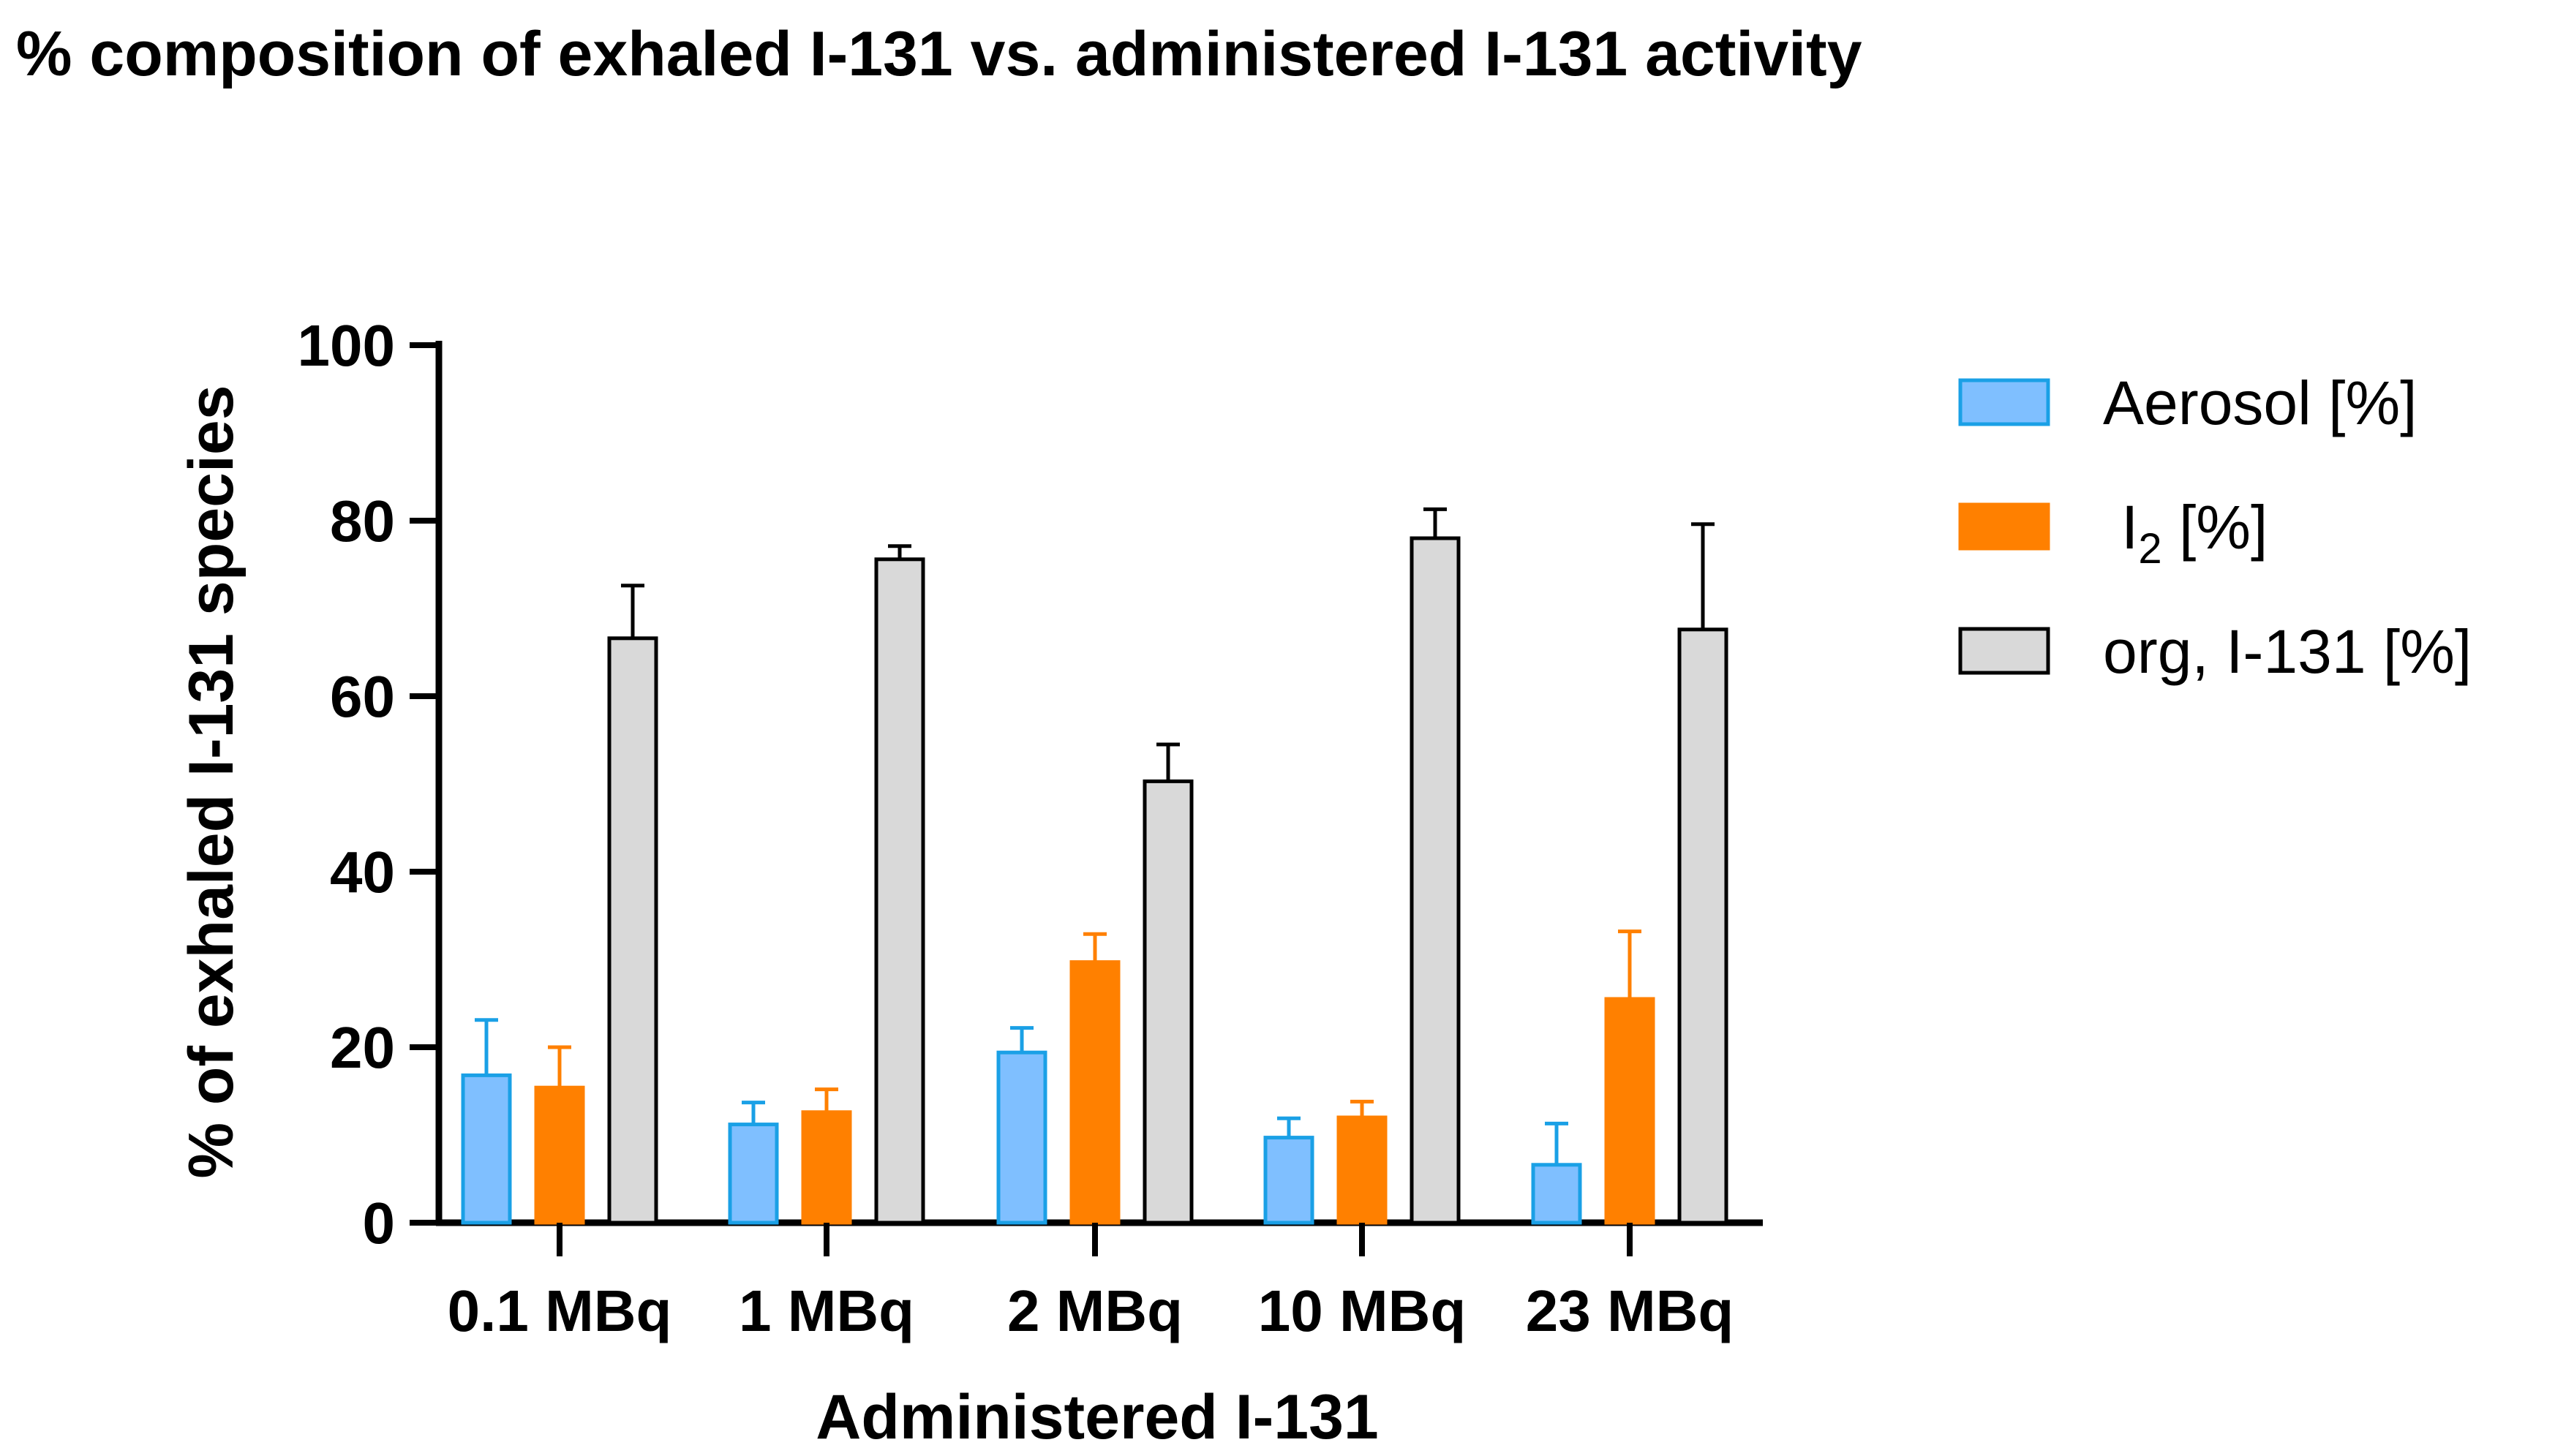 The image size is (2555, 1456). I want to click on legend: Aerosol [%] I2 [%] org, I-131 [%], so click(2215, 527).